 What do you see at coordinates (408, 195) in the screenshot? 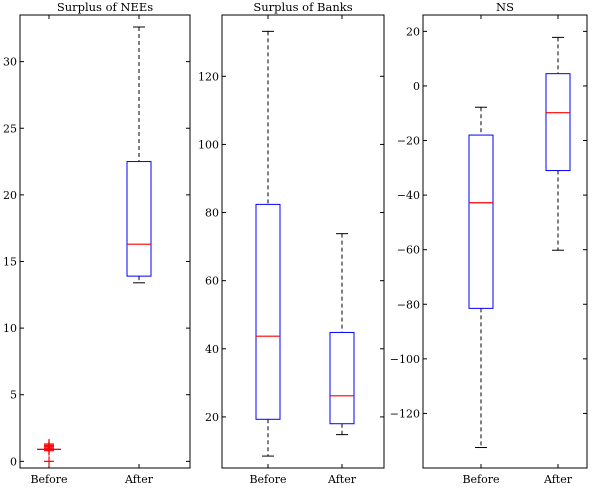
I see `y-tick-label: −40` at bounding box center [408, 195].